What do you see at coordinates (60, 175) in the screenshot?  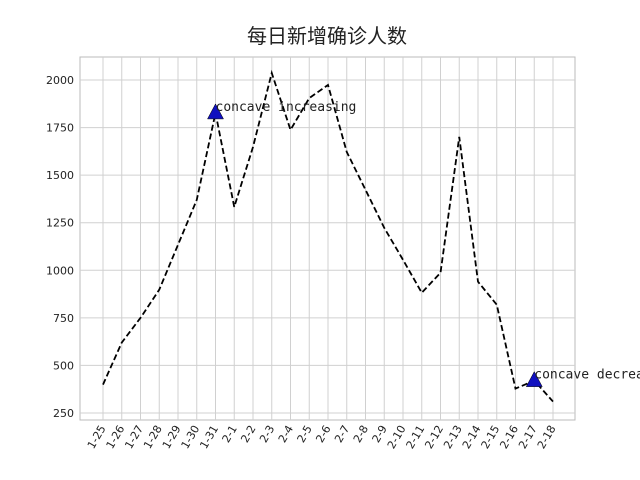 I see `y-tick-label: 1500` at bounding box center [60, 175].